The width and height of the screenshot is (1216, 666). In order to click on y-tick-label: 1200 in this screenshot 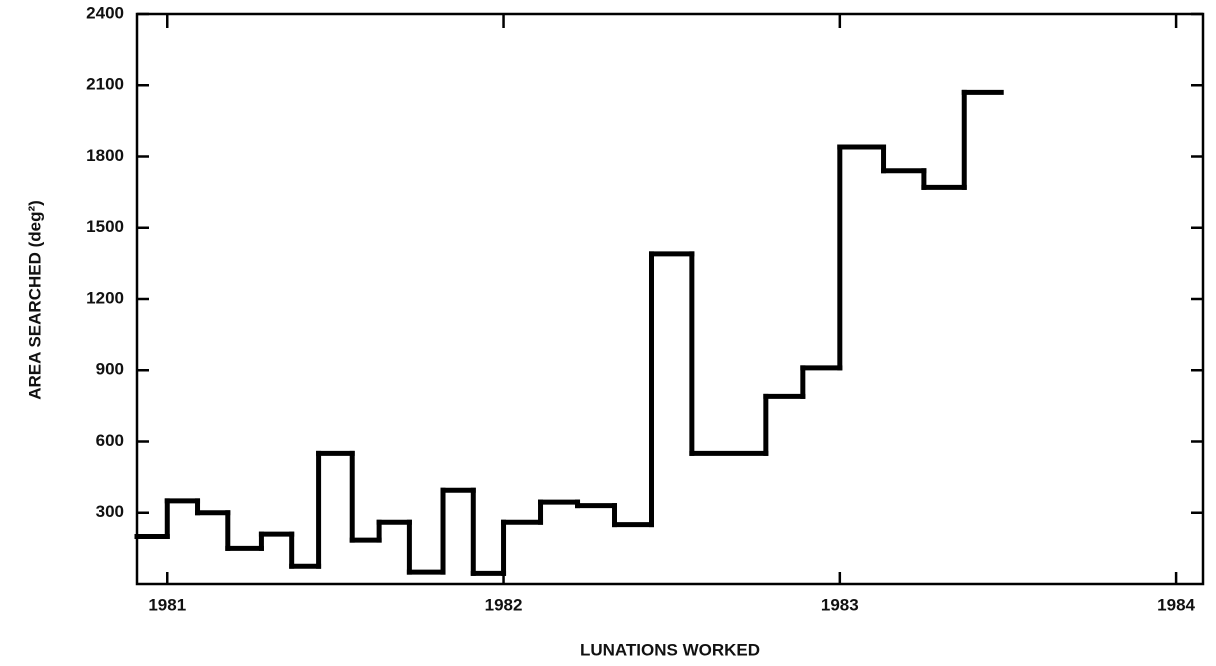, I will do `click(105, 297)`.